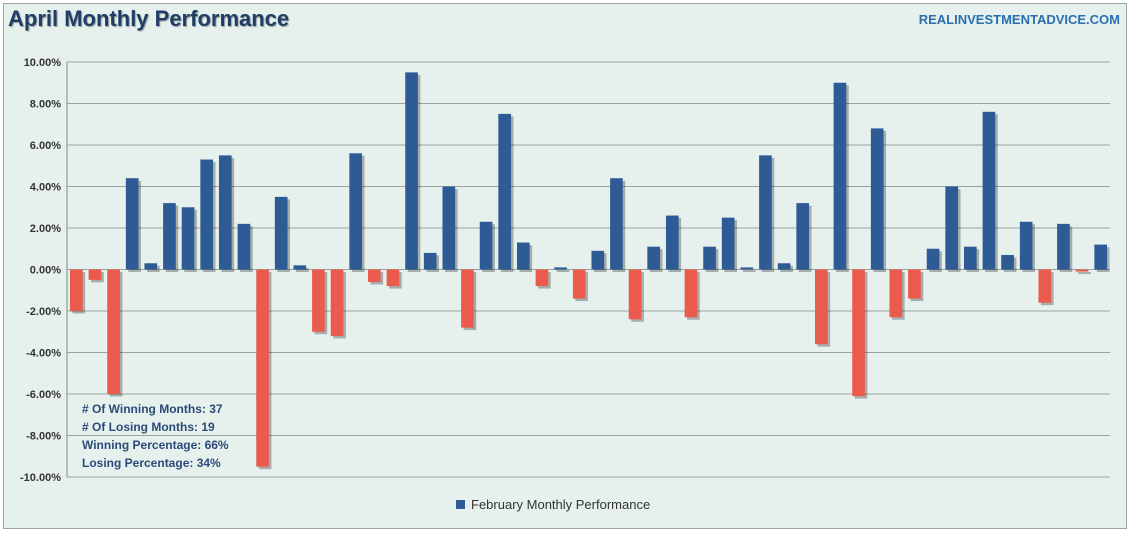 This screenshot has width=1132, height=534. Describe the element at coordinates (155, 445) in the screenshot. I see `stat-winning-percentage: Winning Percentage: 66%` at that location.